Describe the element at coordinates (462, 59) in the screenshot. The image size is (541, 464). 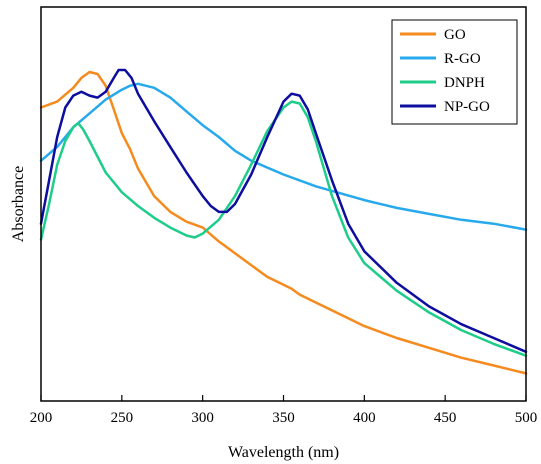
I see `legend-label: R-GO` at that location.